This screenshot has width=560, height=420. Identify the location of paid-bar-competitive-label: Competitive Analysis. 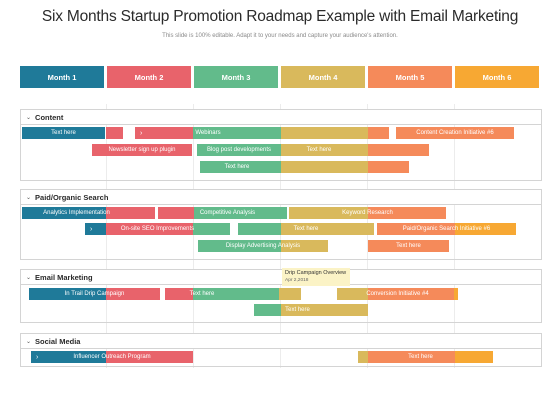
(227, 213).